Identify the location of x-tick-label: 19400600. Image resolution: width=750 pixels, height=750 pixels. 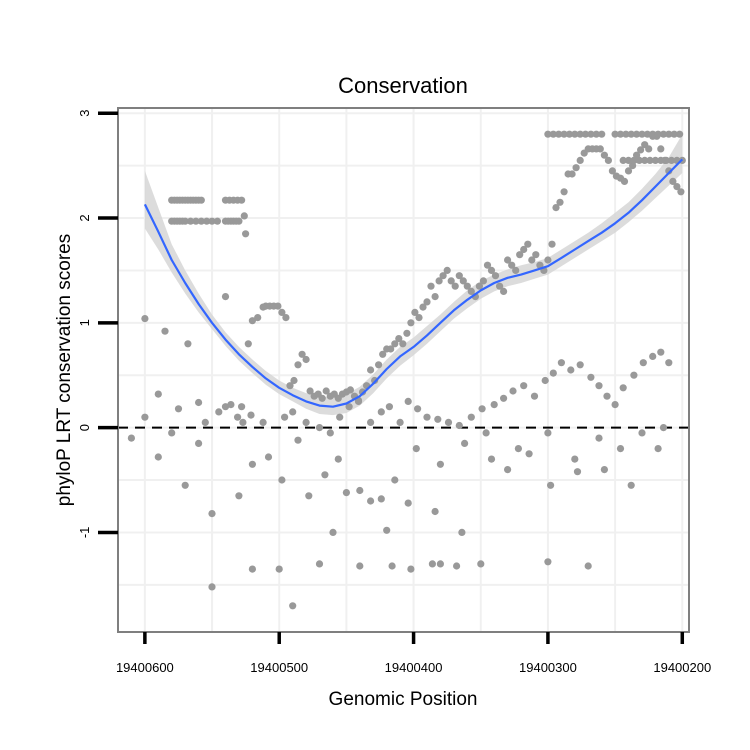
(145, 667).